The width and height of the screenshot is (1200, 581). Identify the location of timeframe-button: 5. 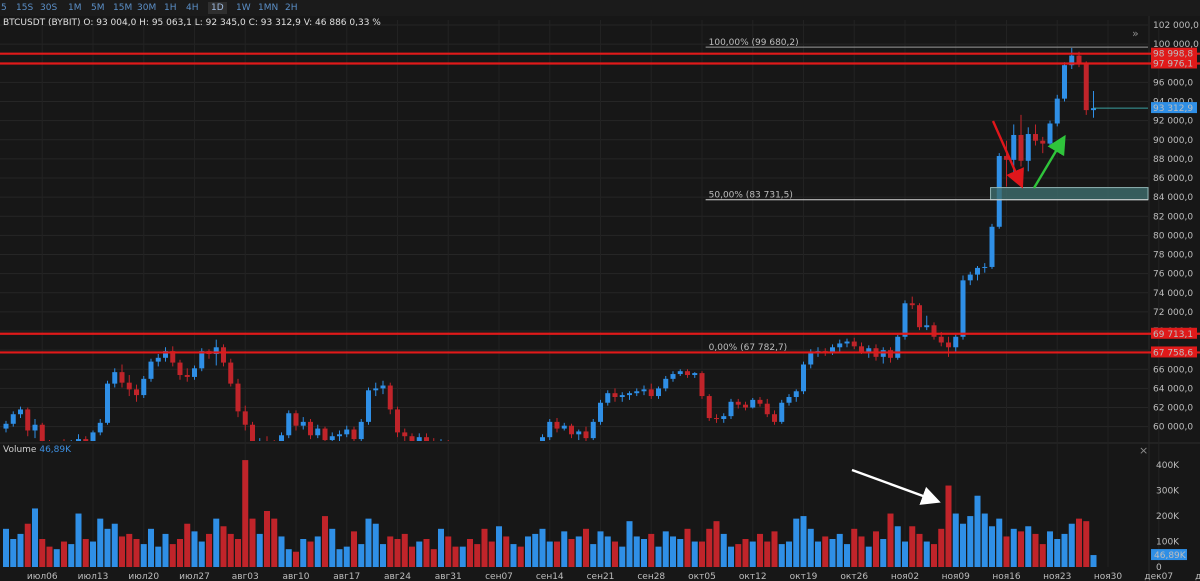
(4, 8).